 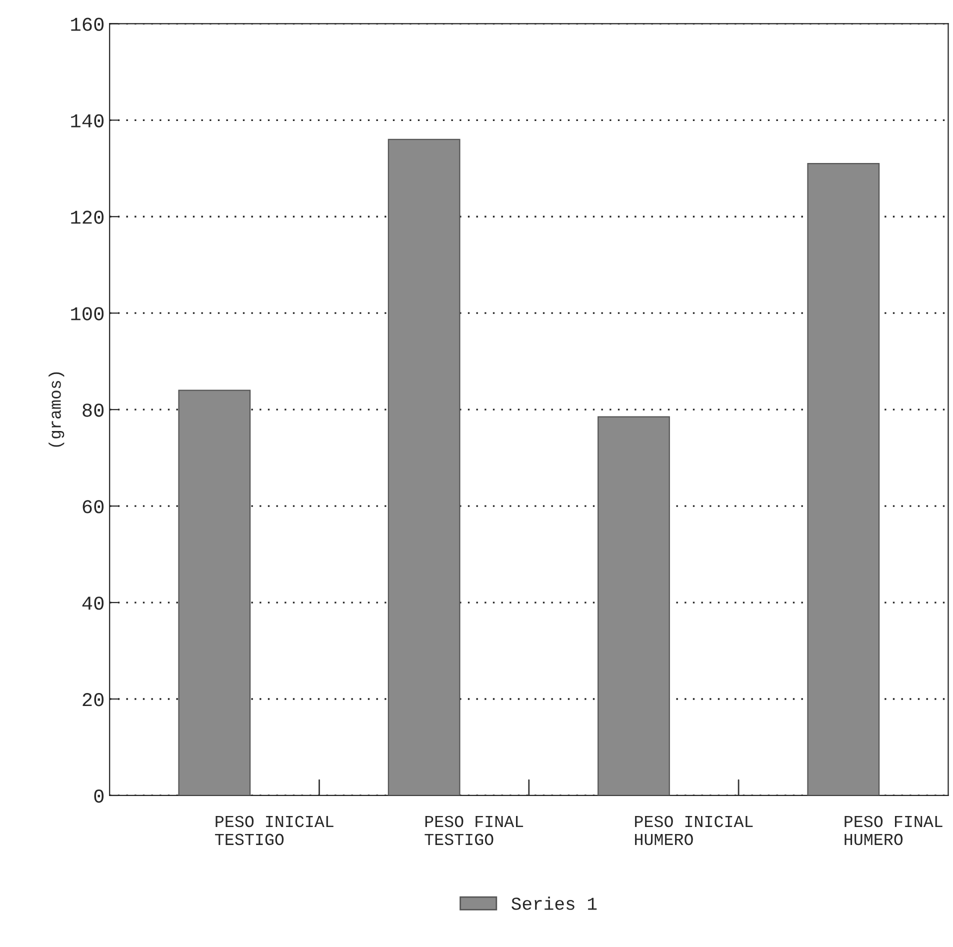 I want to click on y-tick-label: 80, so click(x=93, y=410).